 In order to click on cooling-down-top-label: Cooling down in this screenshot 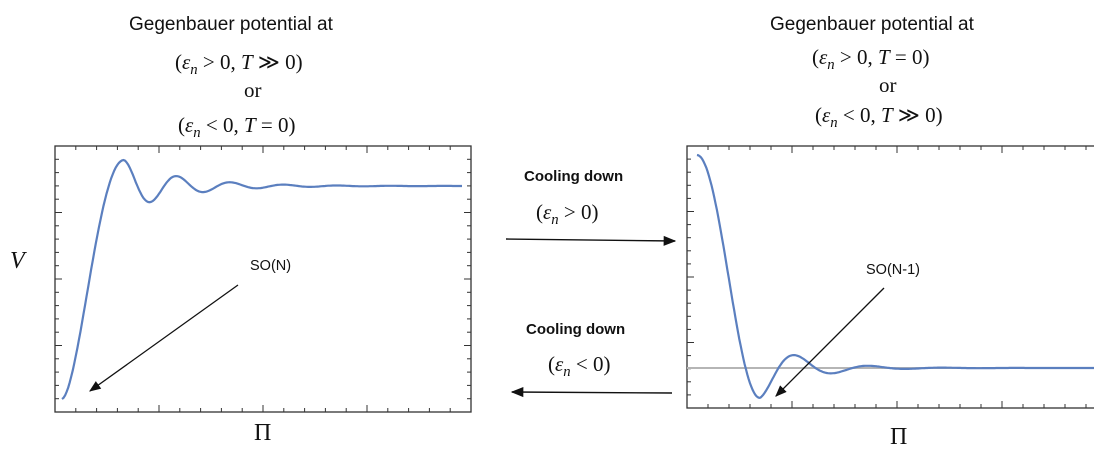, I will do `click(574, 176)`.